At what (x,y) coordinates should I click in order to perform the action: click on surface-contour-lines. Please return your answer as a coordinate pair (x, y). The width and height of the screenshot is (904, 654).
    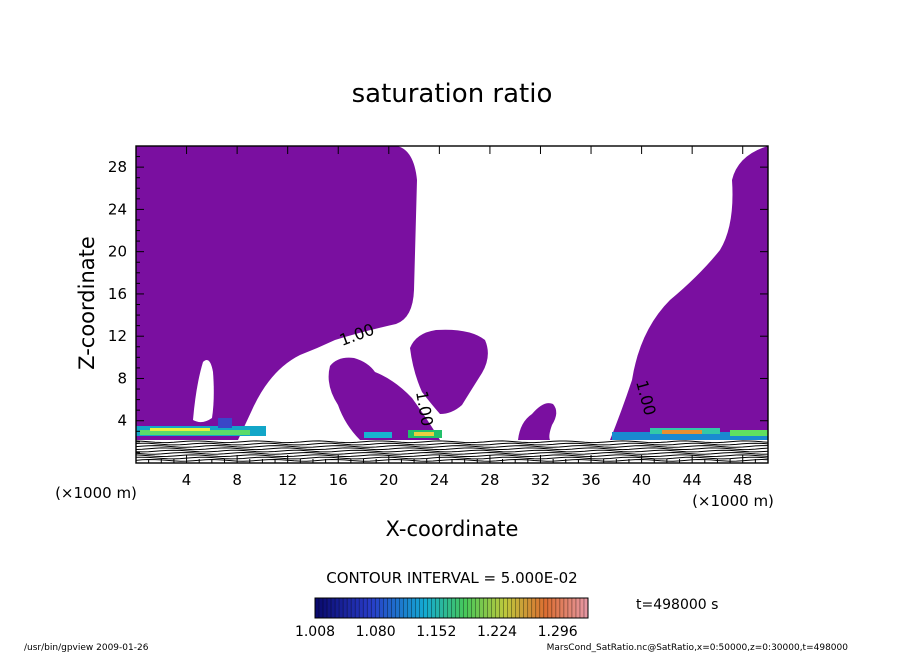
    Looking at the image, I should click on (452, 451).